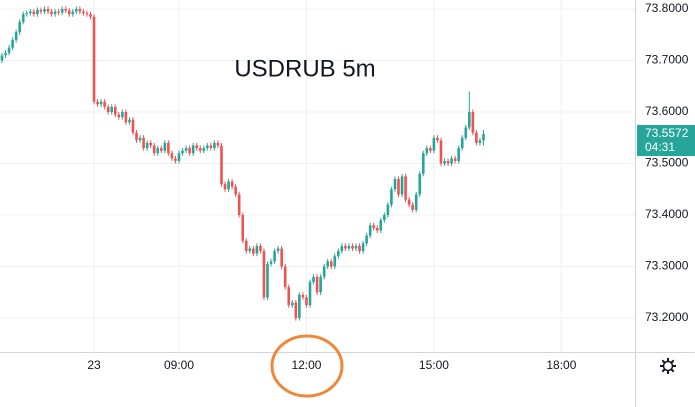 The image size is (695, 407). Describe the element at coordinates (667, 317) in the screenshot. I see `y-tick-label: 73.2000` at that location.